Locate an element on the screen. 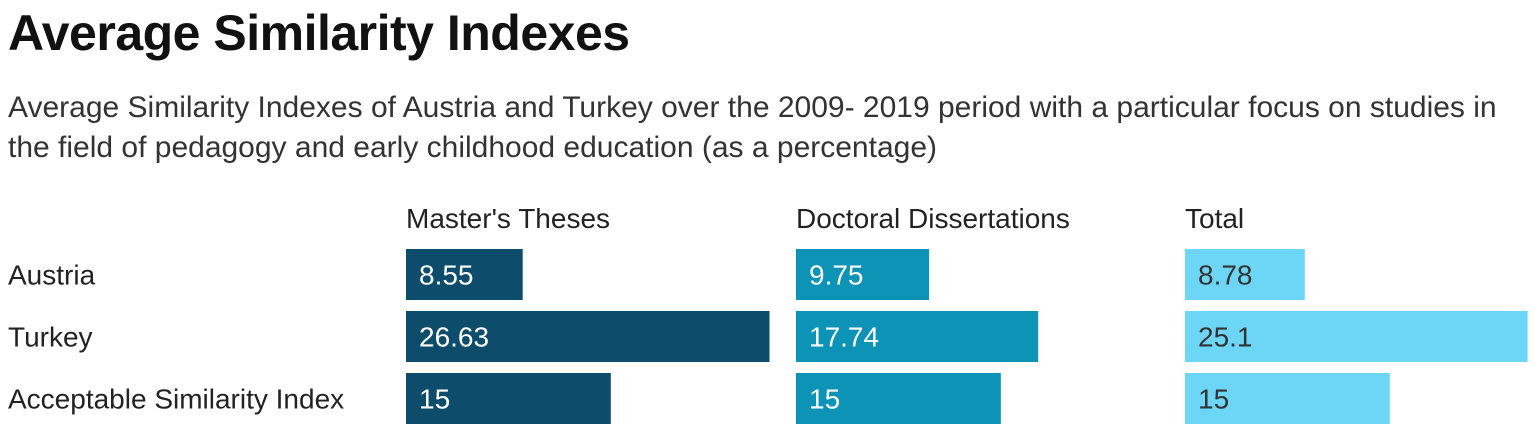 This screenshot has height=430, width=1535. bar-value-label: 25.1 is located at coordinates (1225, 337).